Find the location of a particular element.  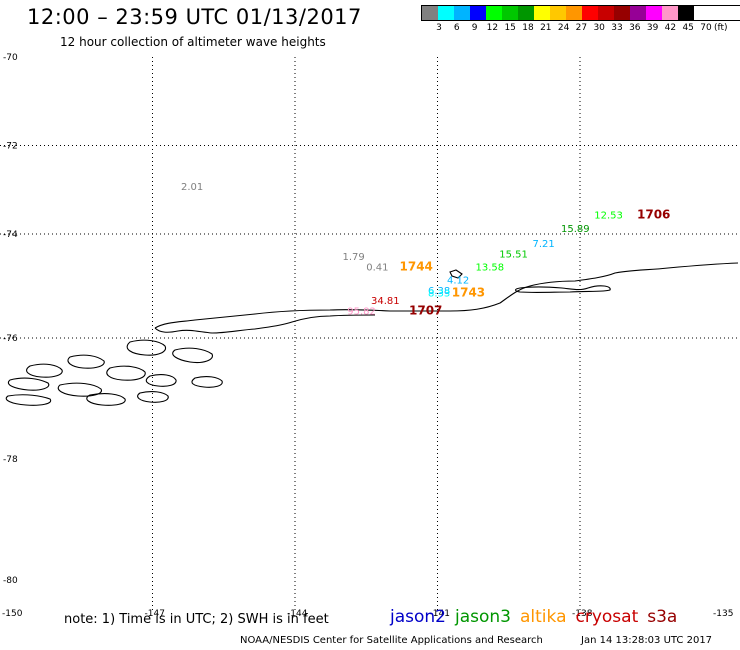

wave-height-label: 8.33 is located at coordinates (439, 293).